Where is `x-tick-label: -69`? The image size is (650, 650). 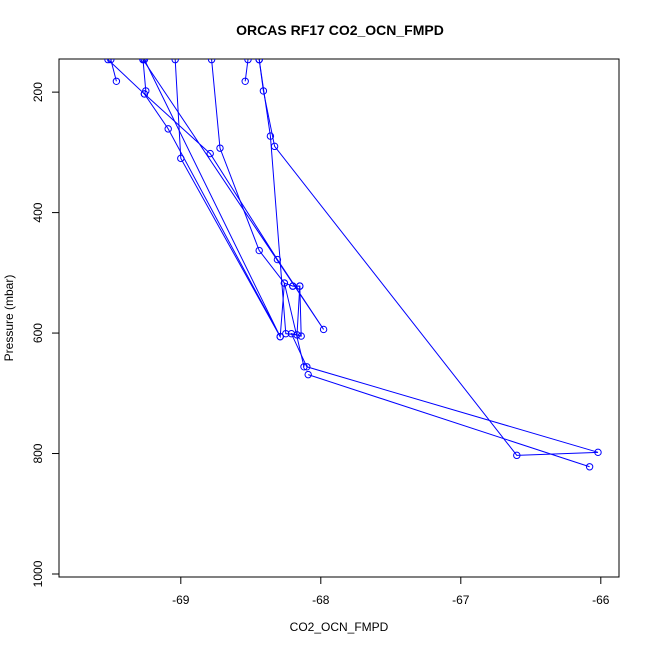
x-tick-label: -69 is located at coordinates (181, 600).